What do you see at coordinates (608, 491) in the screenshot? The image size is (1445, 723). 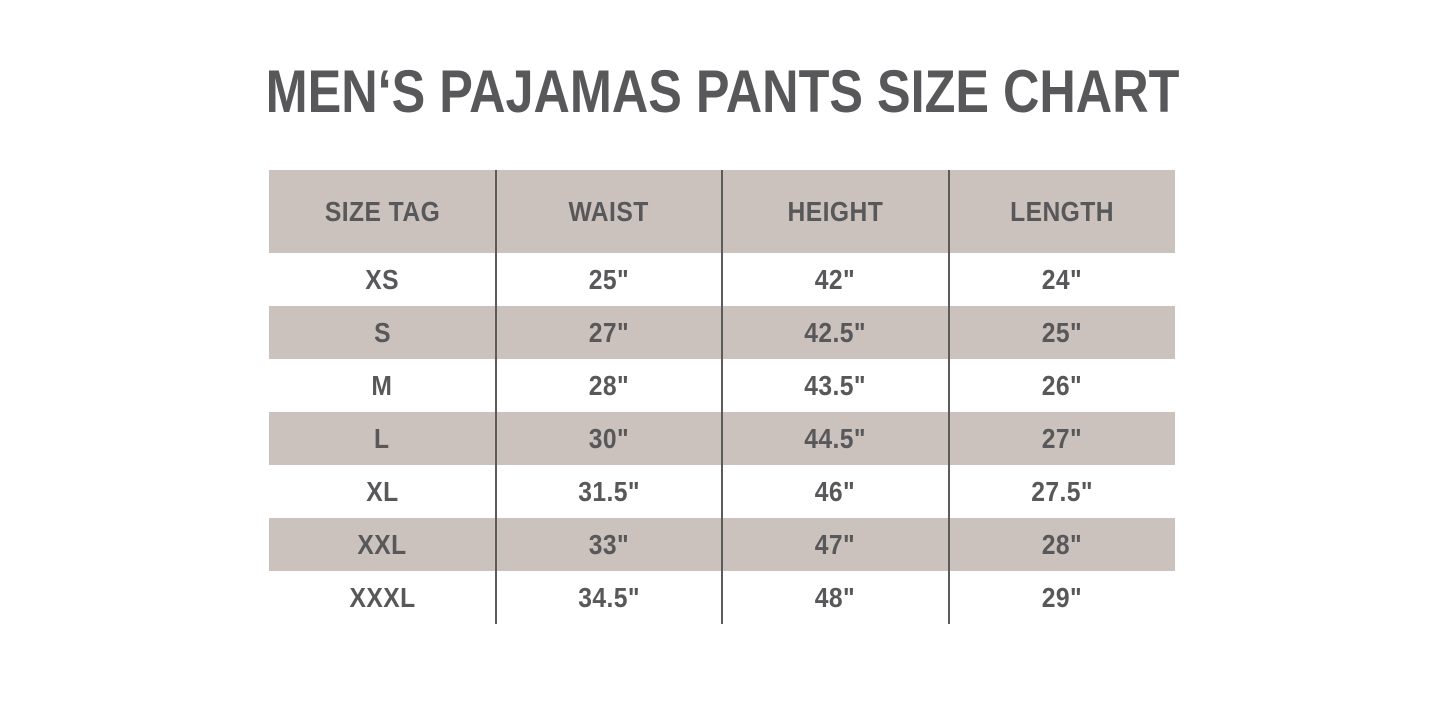 I see `cell-waist: 31.5"` at bounding box center [608, 491].